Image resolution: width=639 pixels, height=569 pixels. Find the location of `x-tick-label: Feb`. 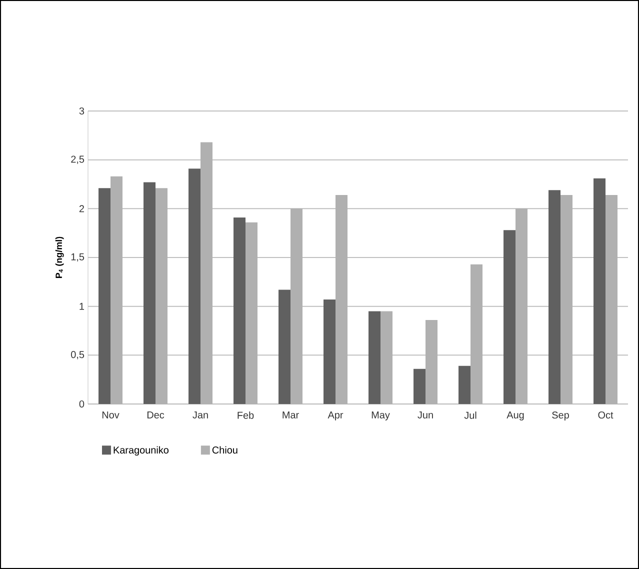

x-tick-label: Feb is located at coordinates (246, 415).